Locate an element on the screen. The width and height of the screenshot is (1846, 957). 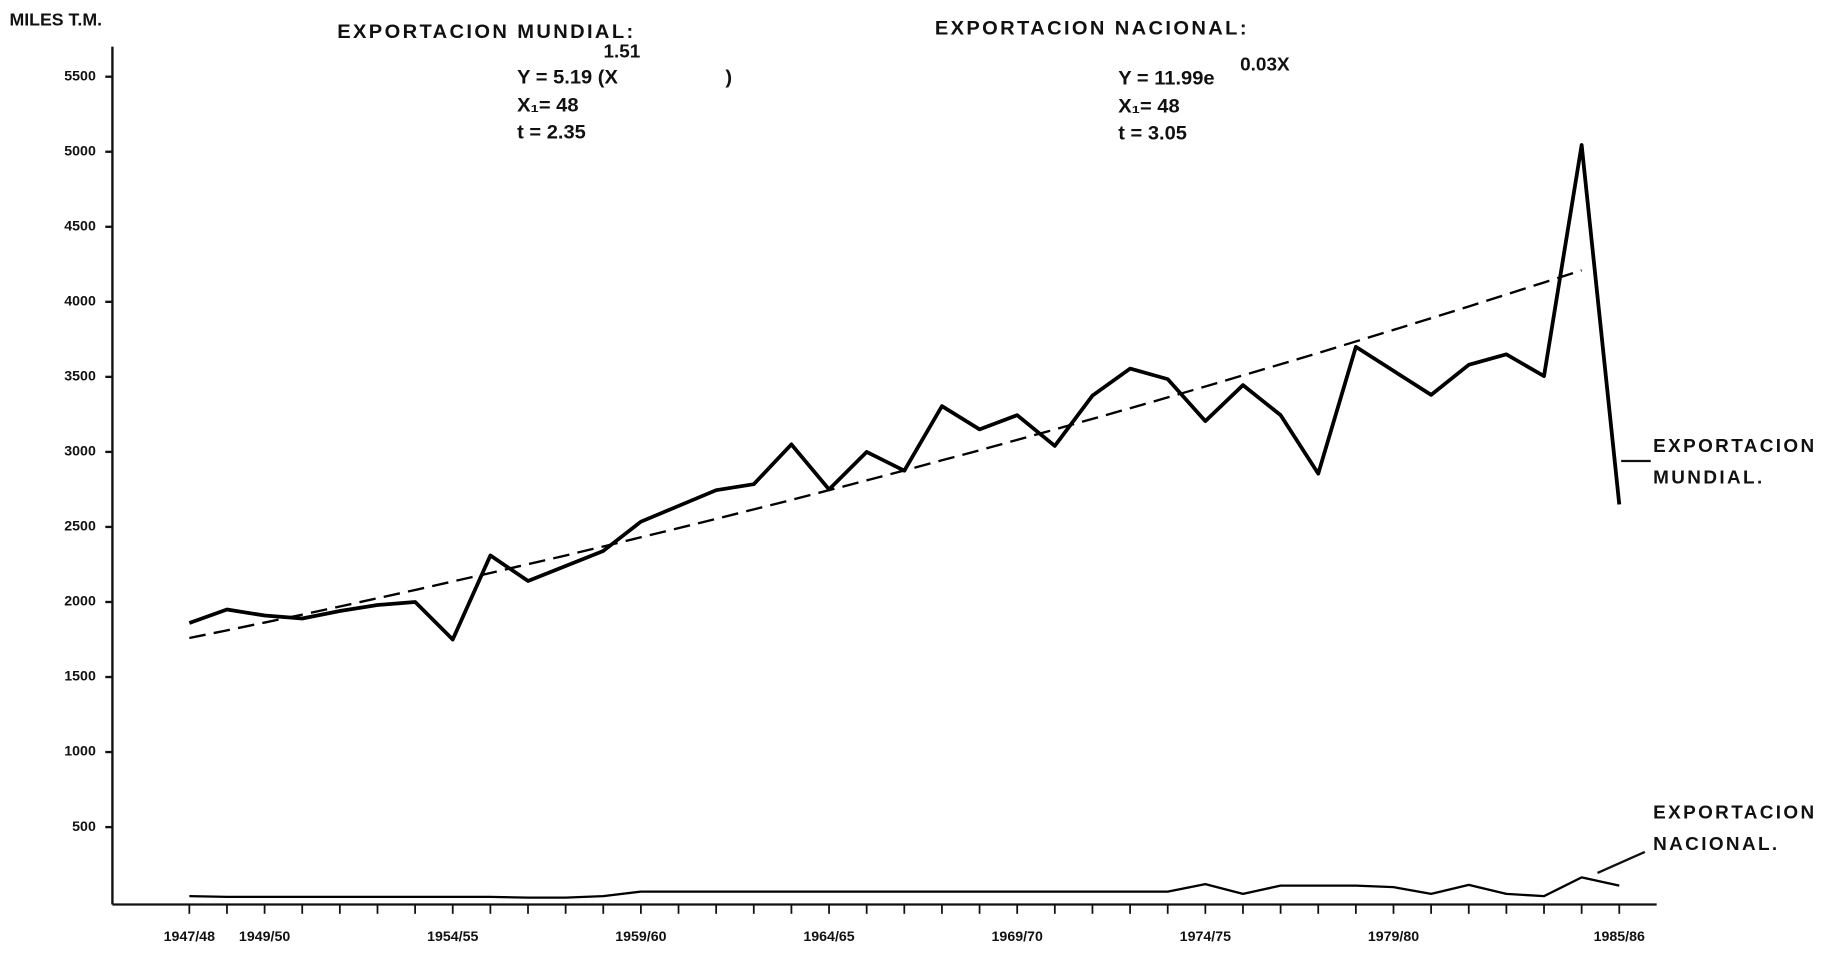
y-tick-label: 4500 is located at coordinates (80, 226).